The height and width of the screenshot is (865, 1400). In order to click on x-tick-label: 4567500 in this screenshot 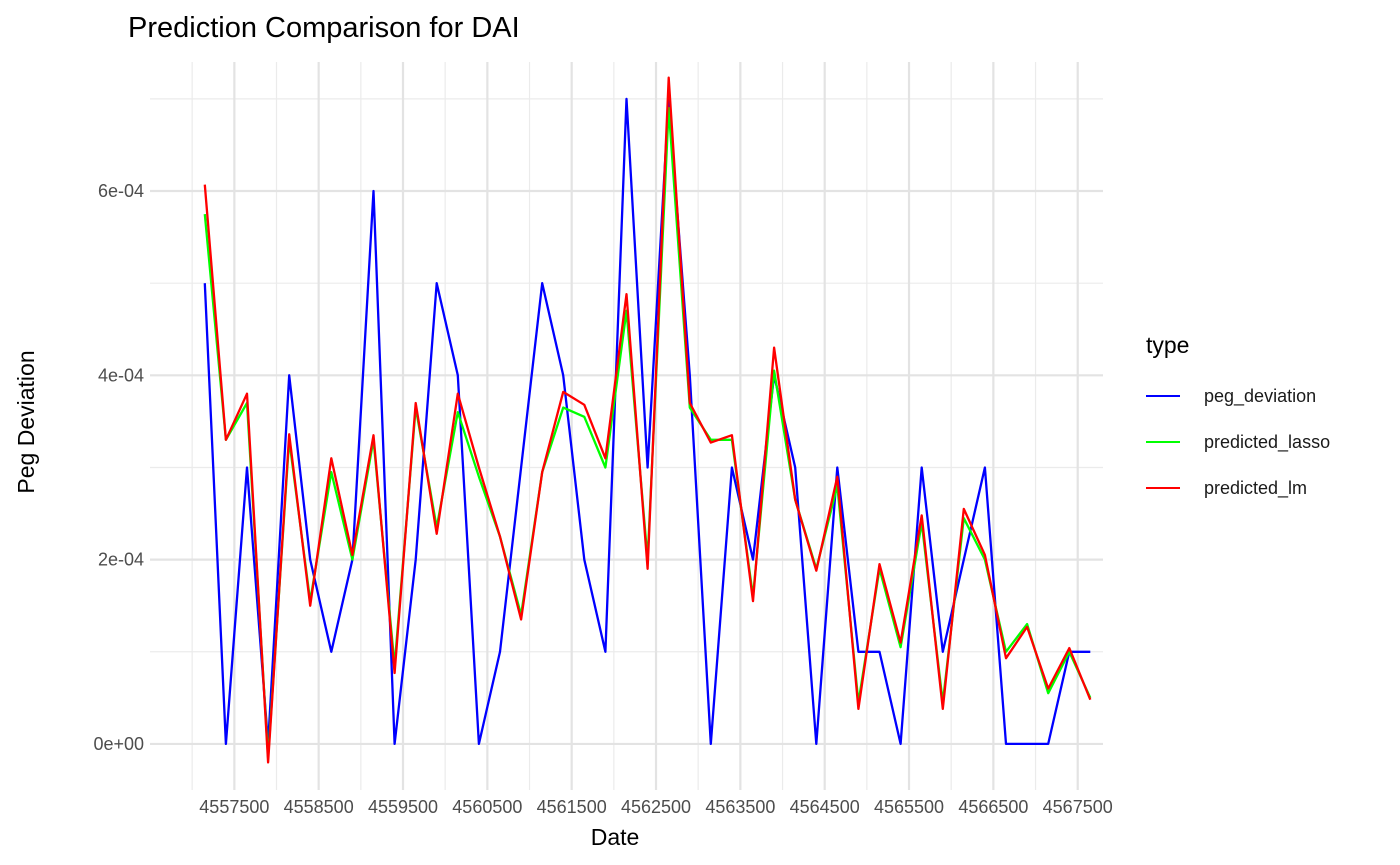, I will do `click(1078, 807)`.